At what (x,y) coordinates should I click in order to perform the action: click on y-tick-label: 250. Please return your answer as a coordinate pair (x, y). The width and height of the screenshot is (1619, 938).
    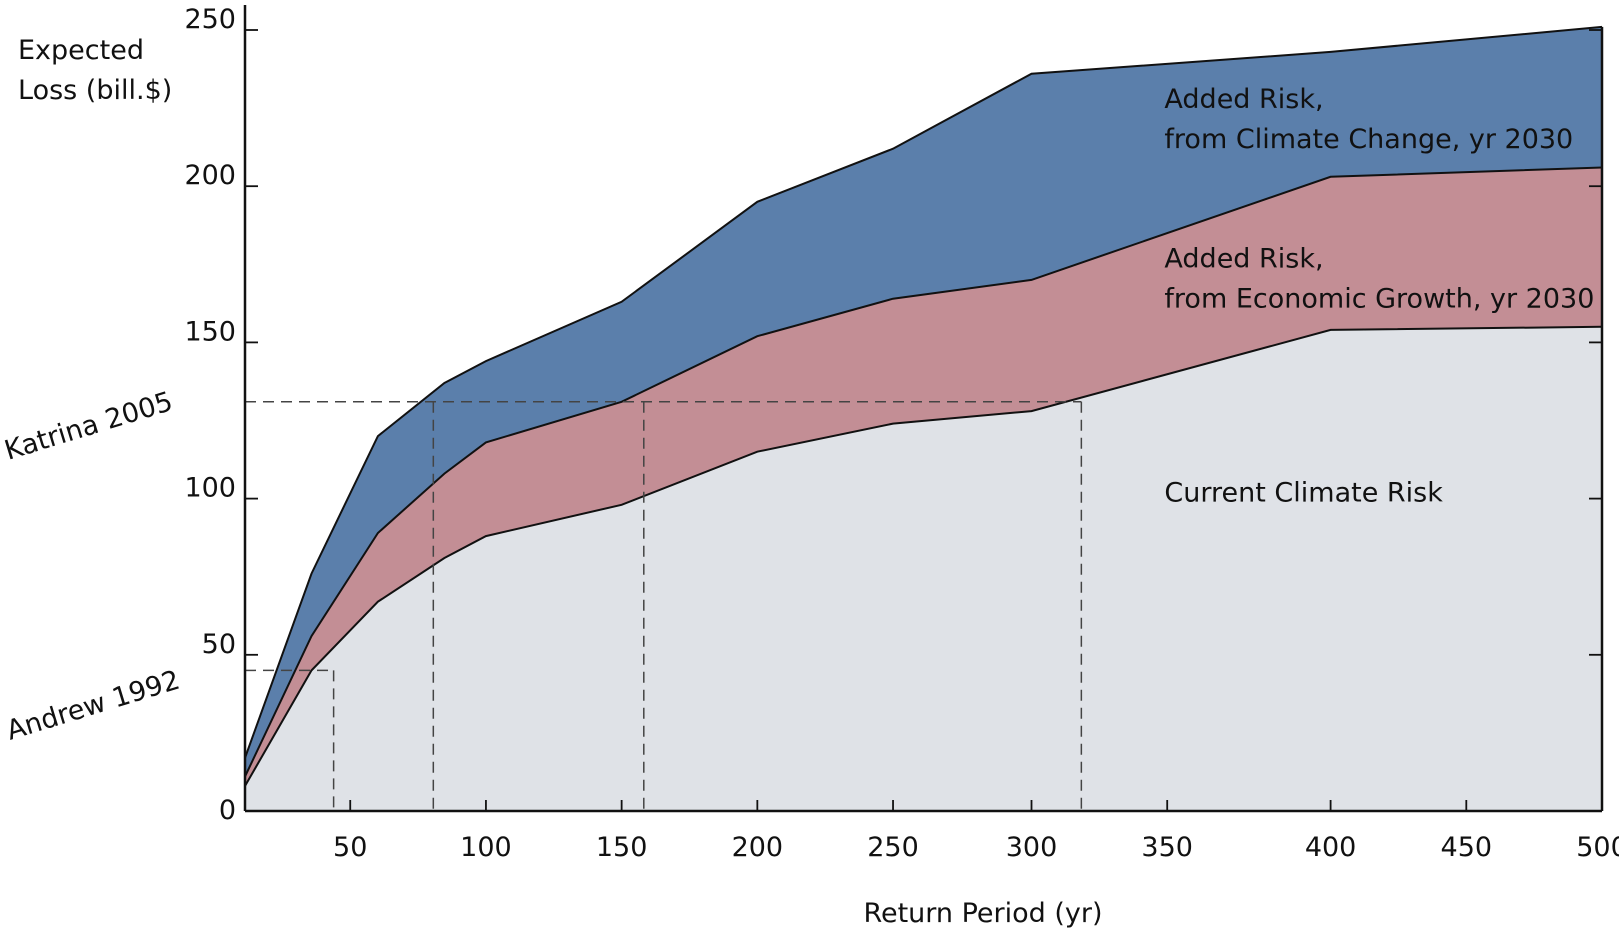
    Looking at the image, I should click on (210, 19).